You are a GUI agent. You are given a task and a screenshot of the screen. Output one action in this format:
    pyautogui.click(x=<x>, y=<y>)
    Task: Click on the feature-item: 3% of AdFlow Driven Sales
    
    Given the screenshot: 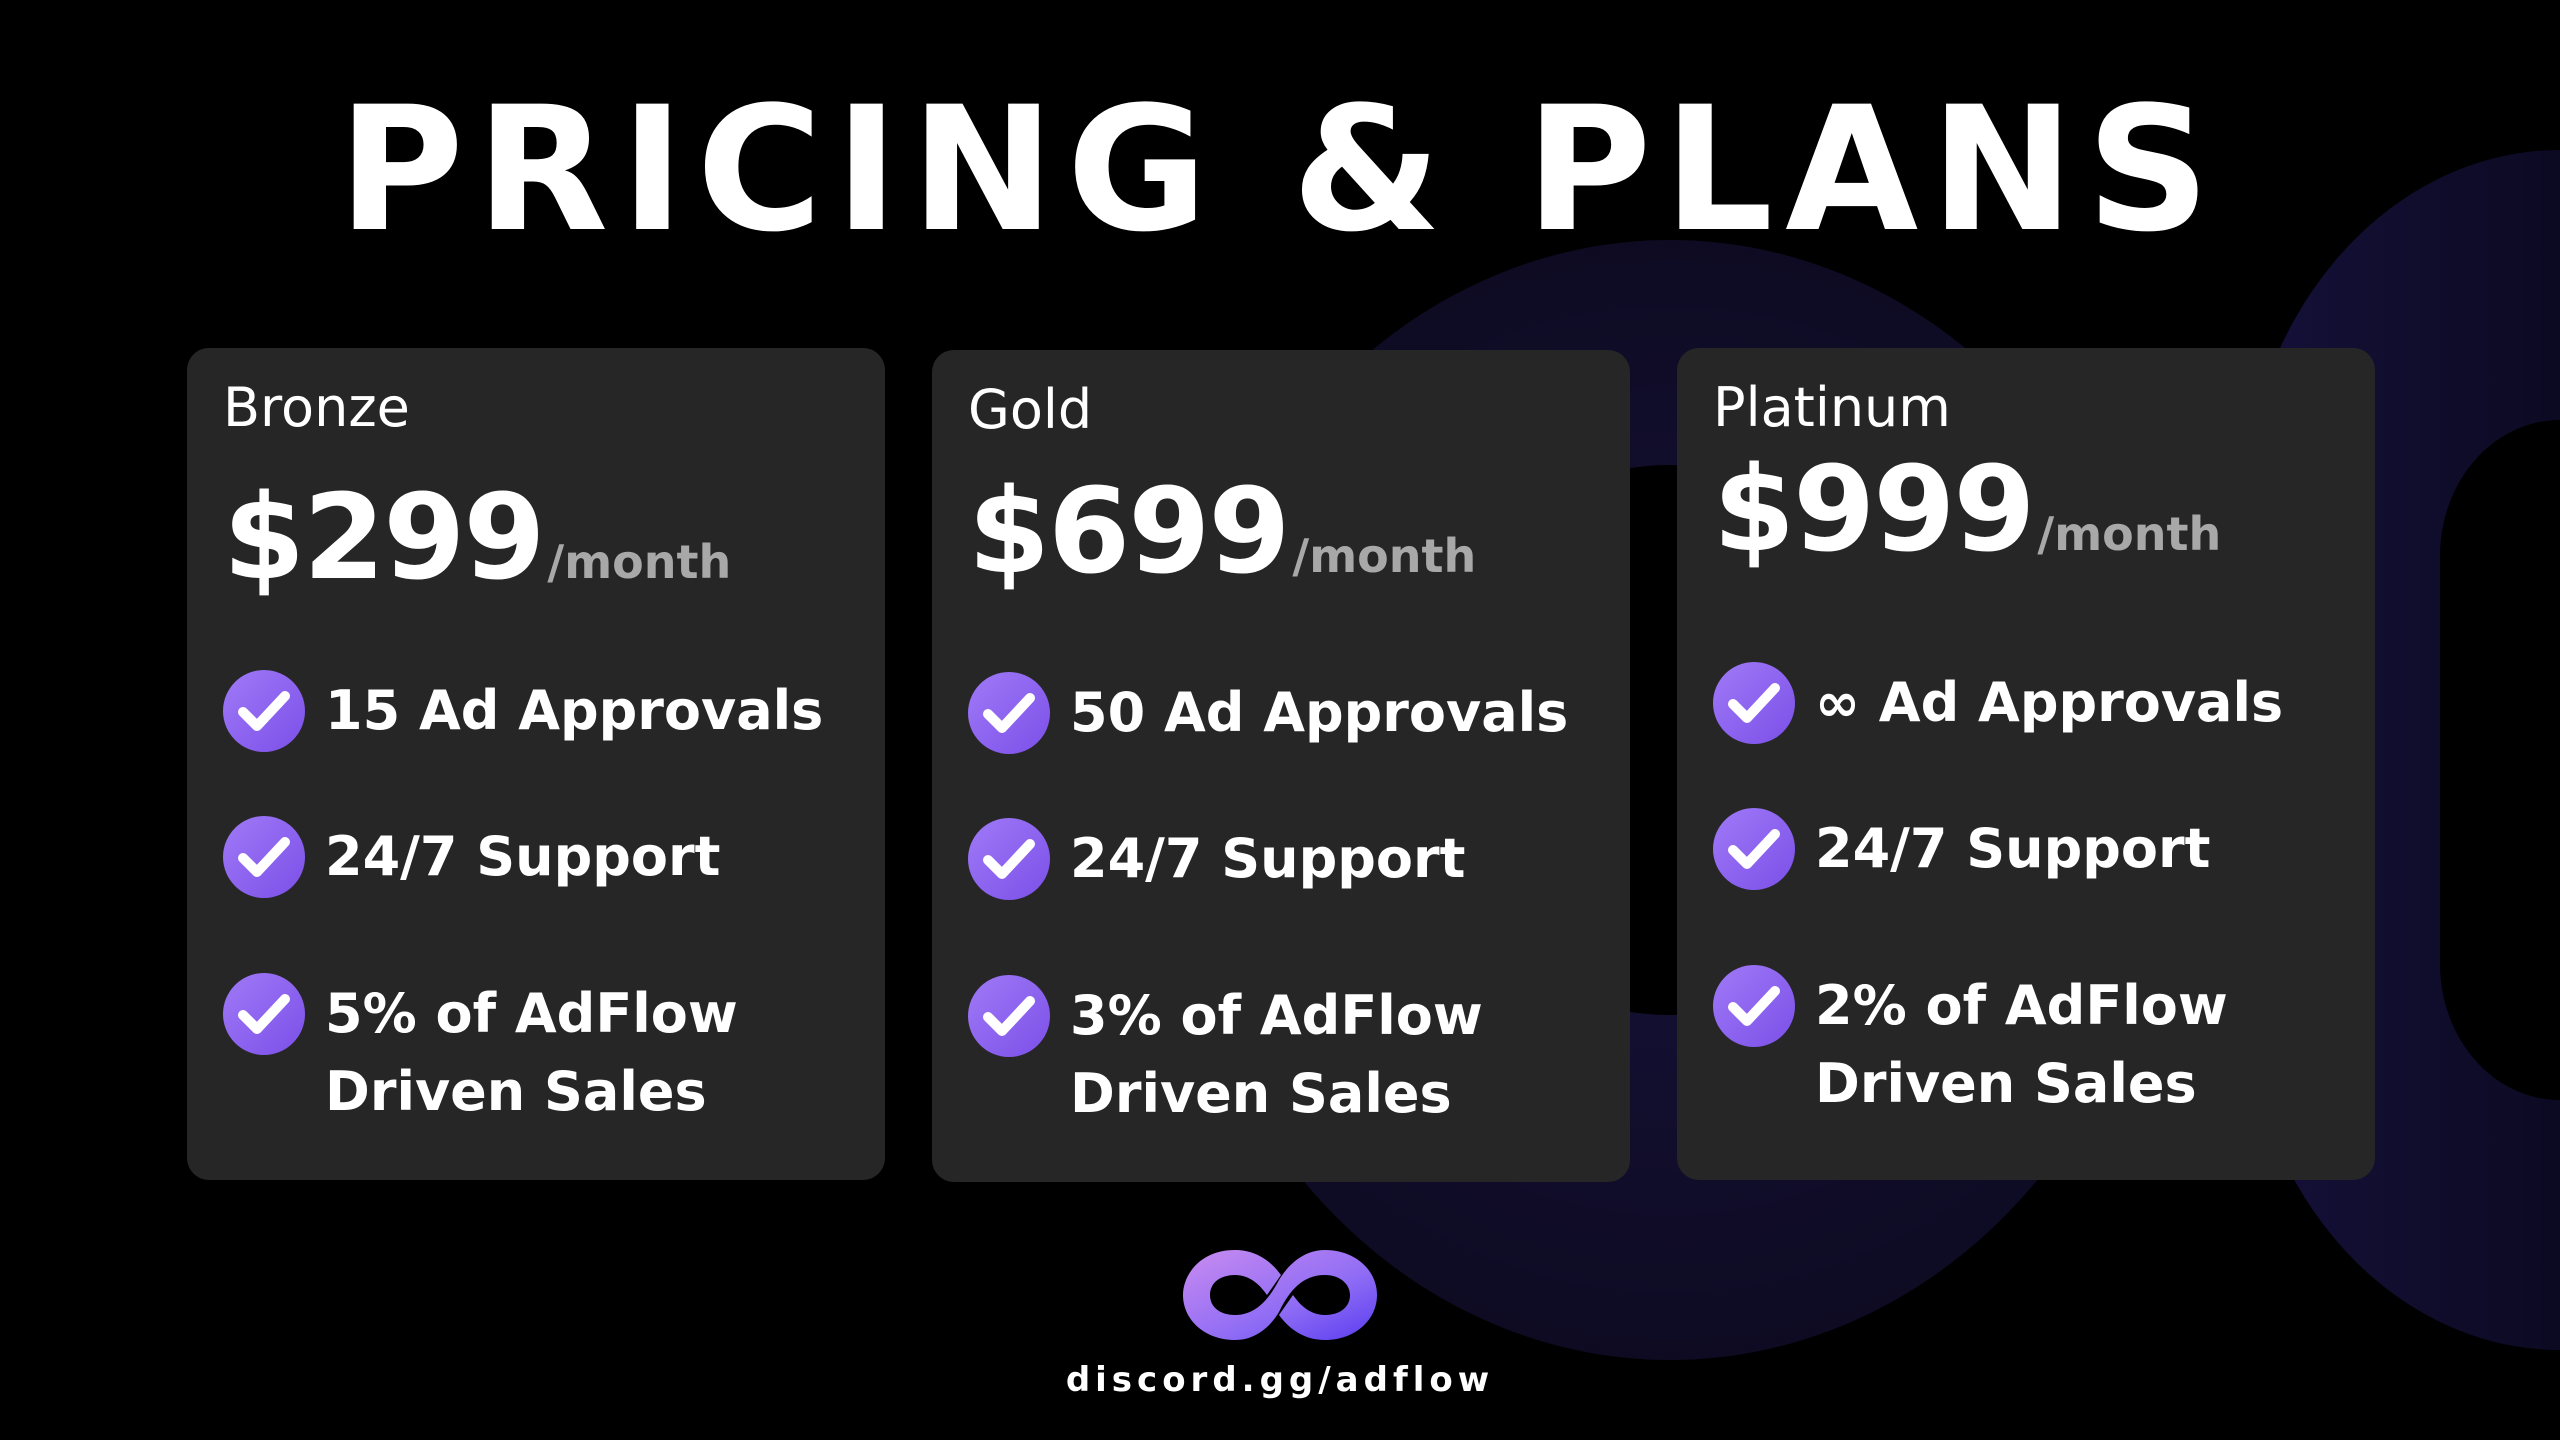 What is the action you would take?
    pyautogui.click(x=1225, y=1054)
    